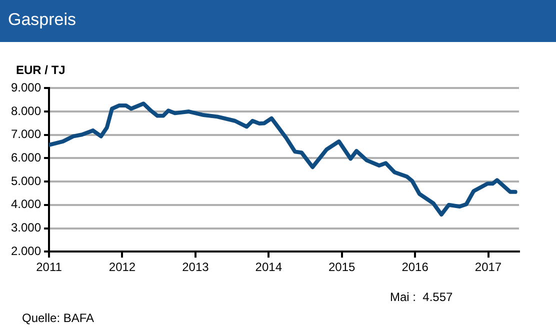 This screenshot has width=556, height=329. Describe the element at coordinates (122, 267) in the screenshot. I see `x-tick-label: 2012` at that location.